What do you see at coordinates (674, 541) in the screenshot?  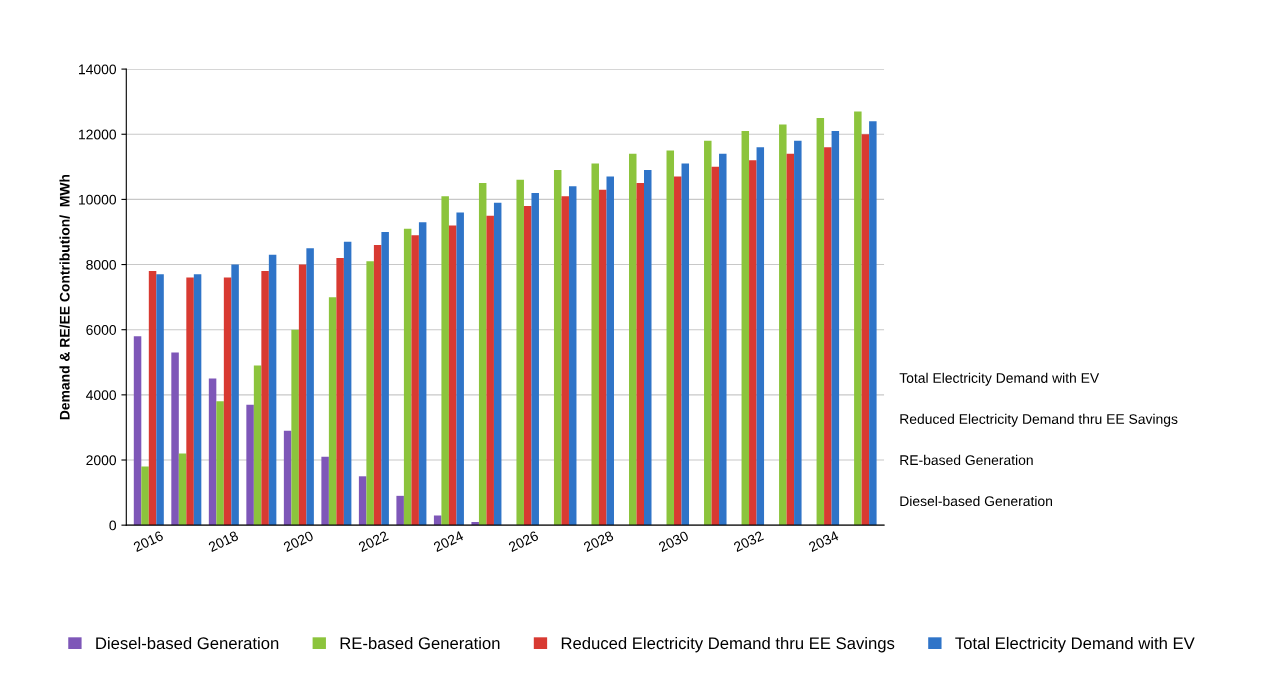 I see `x-tick-label: 2030` at bounding box center [674, 541].